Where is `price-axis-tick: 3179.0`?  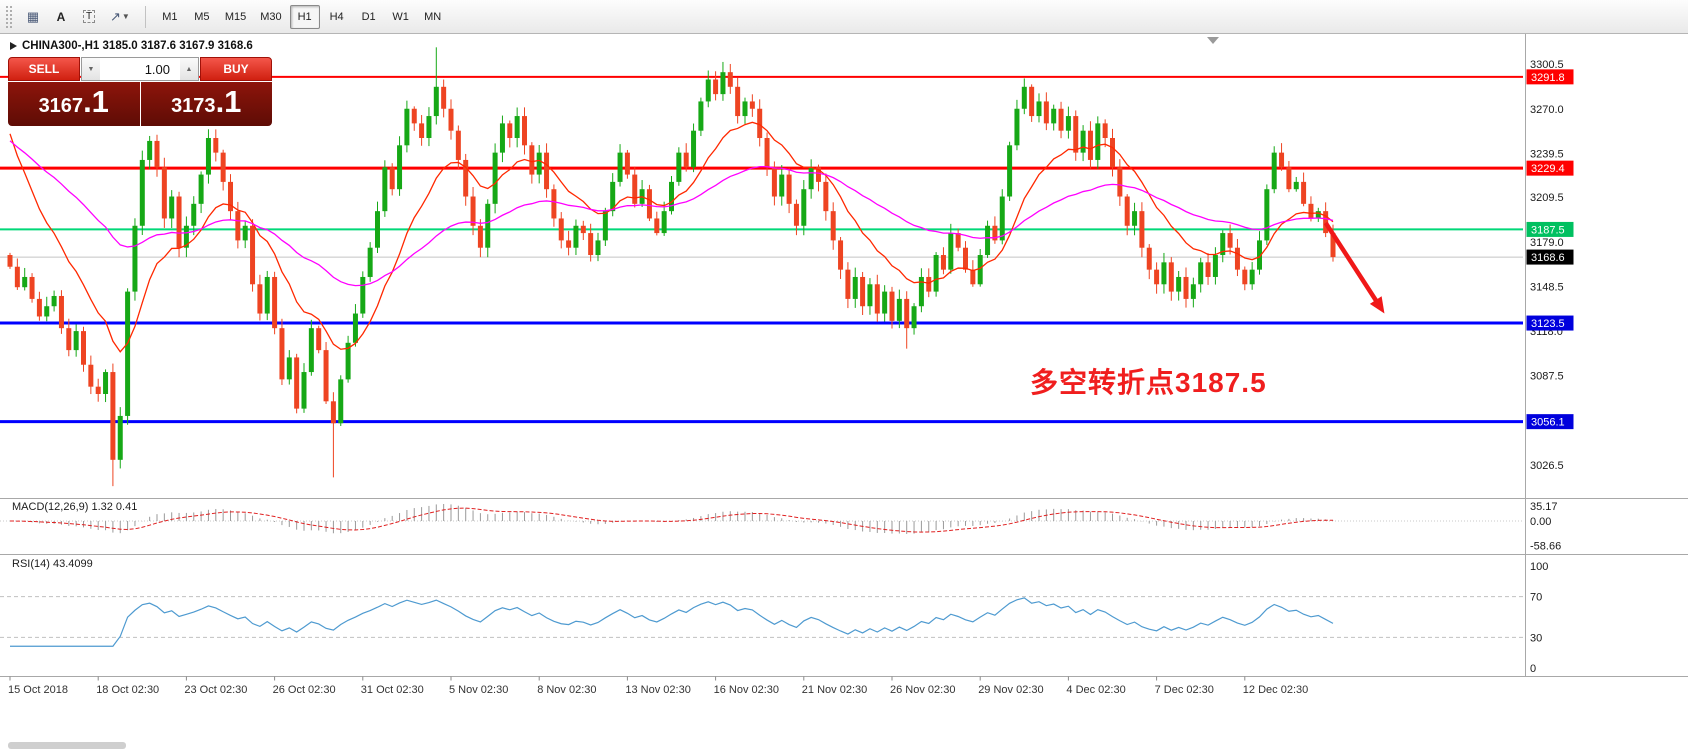
price-axis-tick: 3179.0 is located at coordinates (1547, 243).